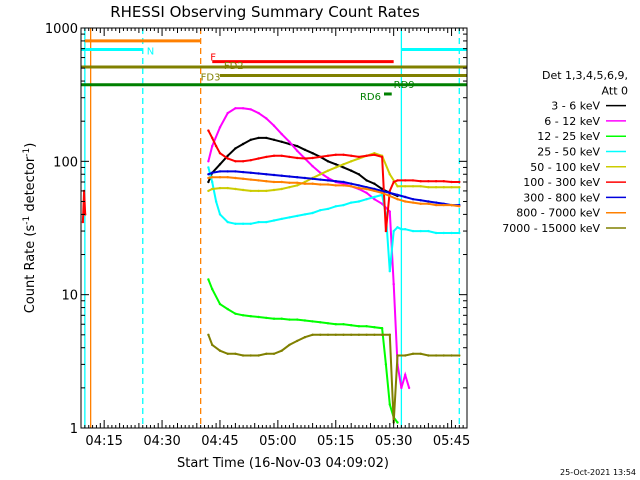 The width and height of the screenshot is (640, 480). I want to click on flag-label: RD6, so click(370, 97).